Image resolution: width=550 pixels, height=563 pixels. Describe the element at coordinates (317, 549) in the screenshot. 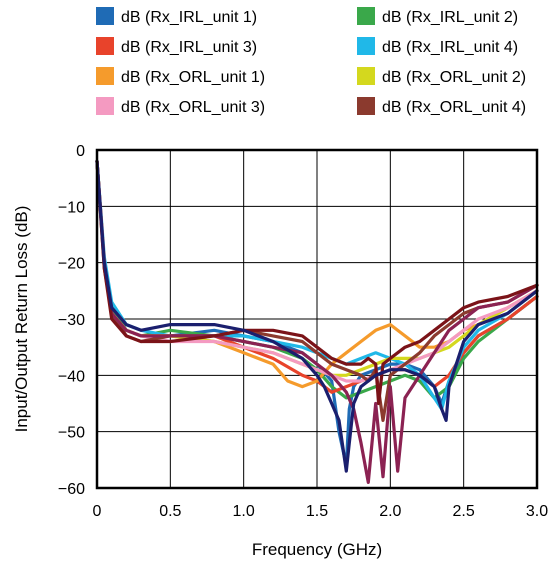

I see `x-axis-title: Frequency (GHz)` at that location.